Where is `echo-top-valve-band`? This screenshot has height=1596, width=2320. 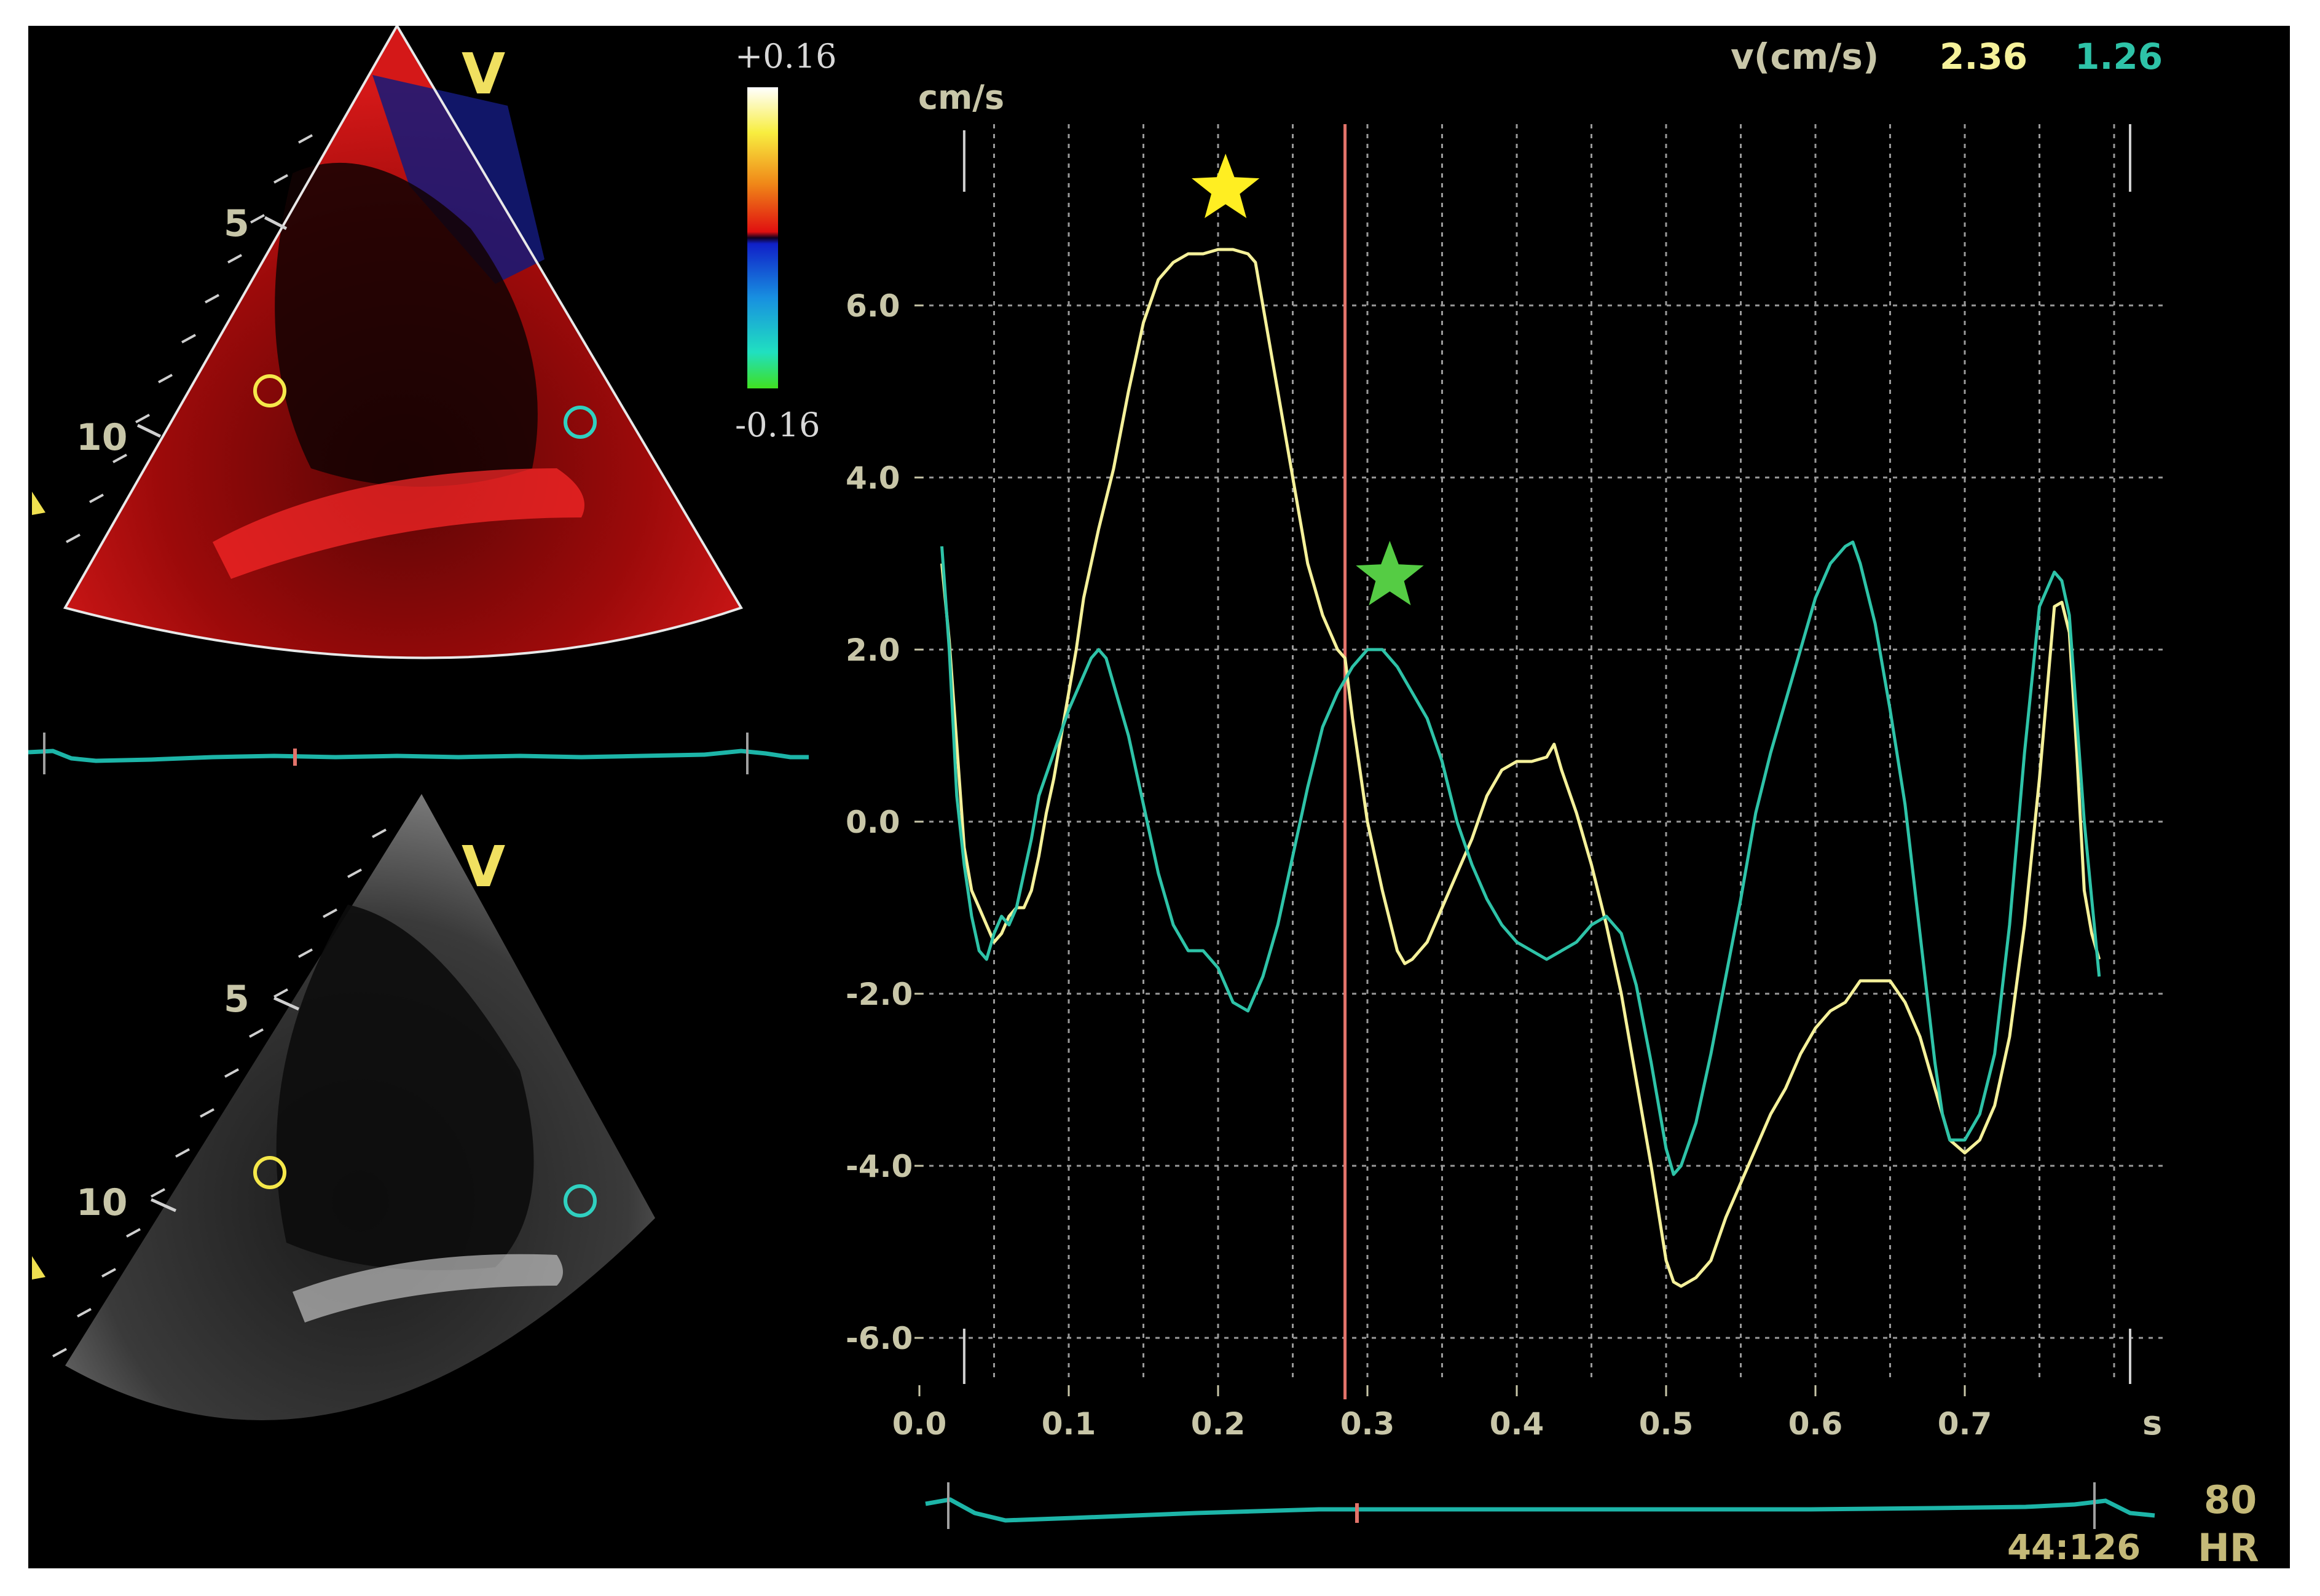
echo-top-valve-band is located at coordinates (399, 523).